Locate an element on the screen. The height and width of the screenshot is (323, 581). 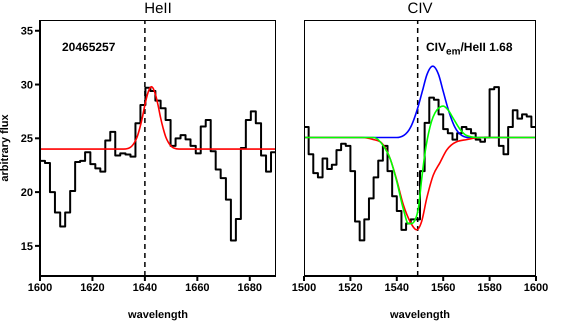
x-tick-label: 1580 is located at coordinates (489, 288).